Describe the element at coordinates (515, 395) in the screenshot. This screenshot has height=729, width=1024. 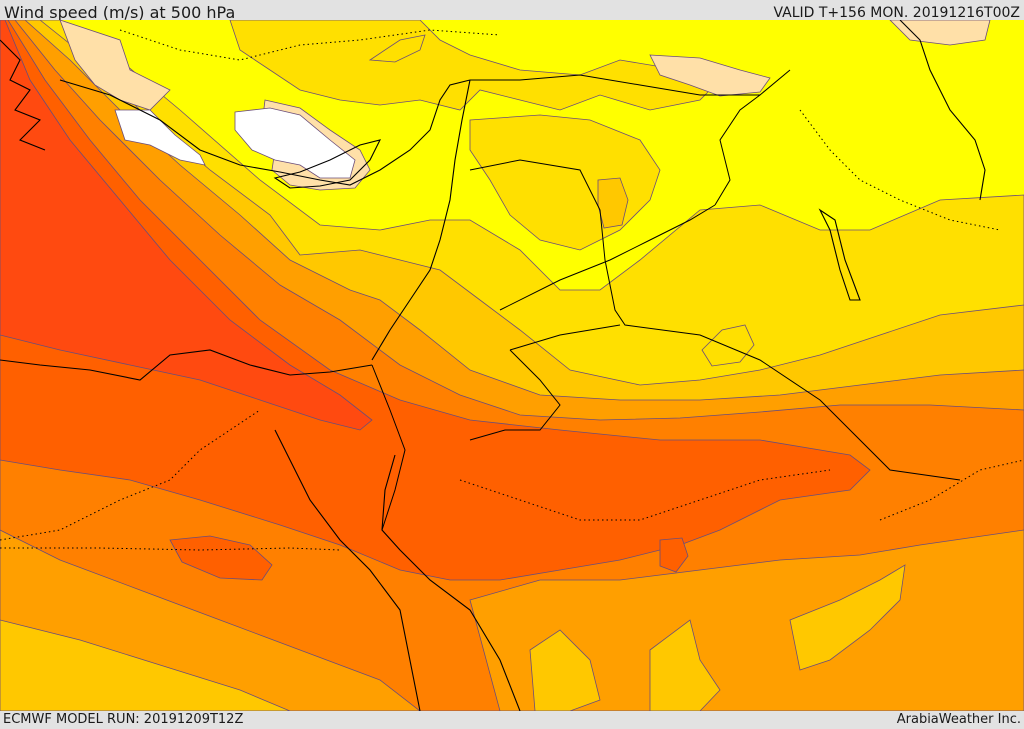
I see `border-jordan-south` at that location.